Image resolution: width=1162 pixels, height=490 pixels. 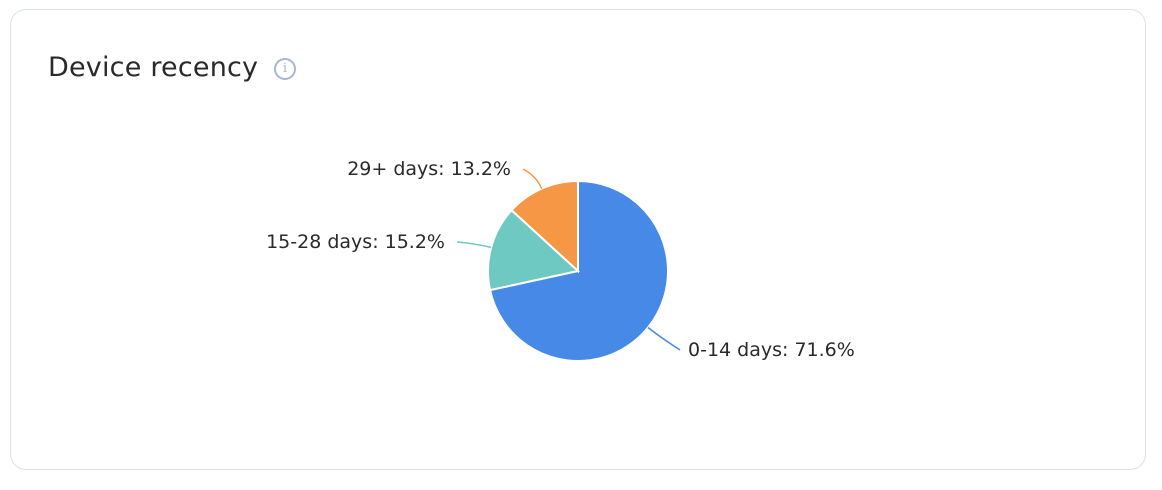 What do you see at coordinates (771, 350) in the screenshot?
I see `data-label-0: 0-14 days: 71.6%` at bounding box center [771, 350].